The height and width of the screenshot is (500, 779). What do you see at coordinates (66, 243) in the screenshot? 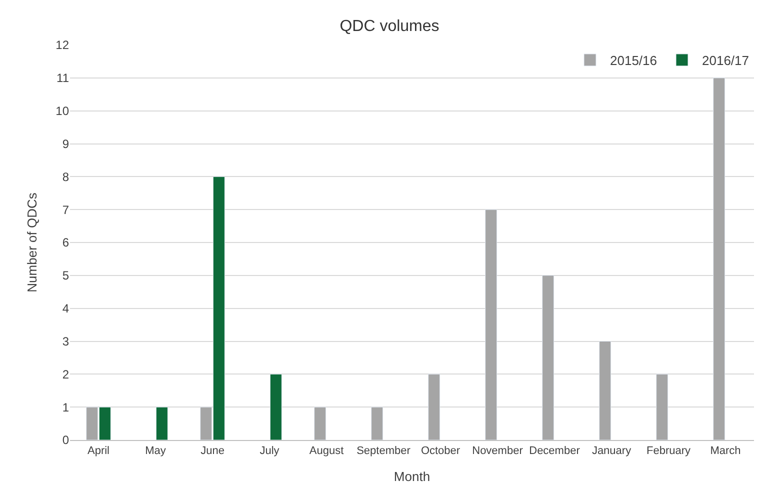
I see `y-tick-label: 6` at bounding box center [66, 243].